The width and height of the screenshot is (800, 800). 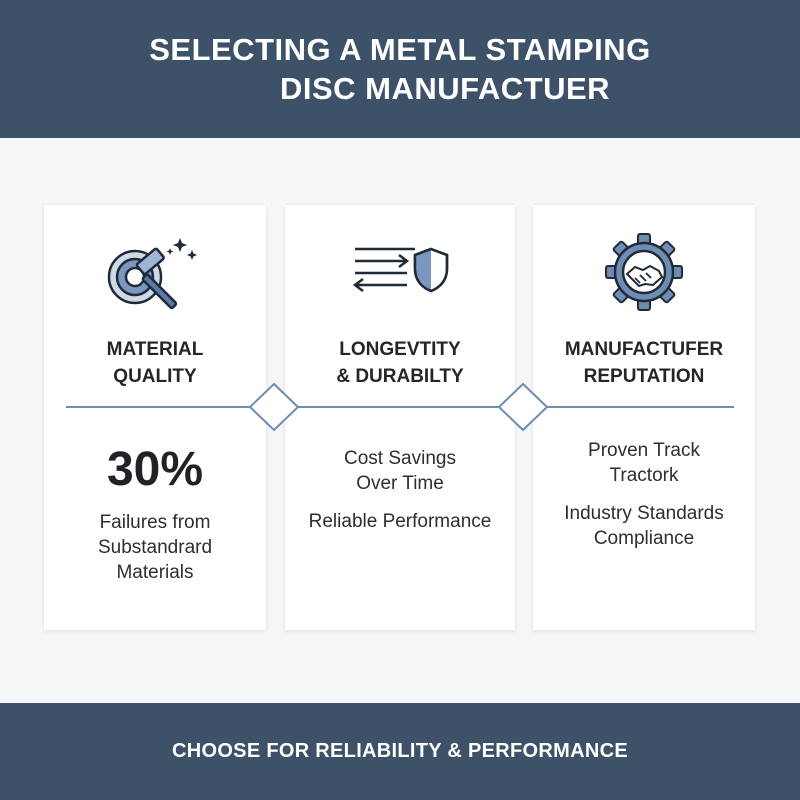 I want to click on heading-line-2: & DURABILTY, so click(x=400, y=376).